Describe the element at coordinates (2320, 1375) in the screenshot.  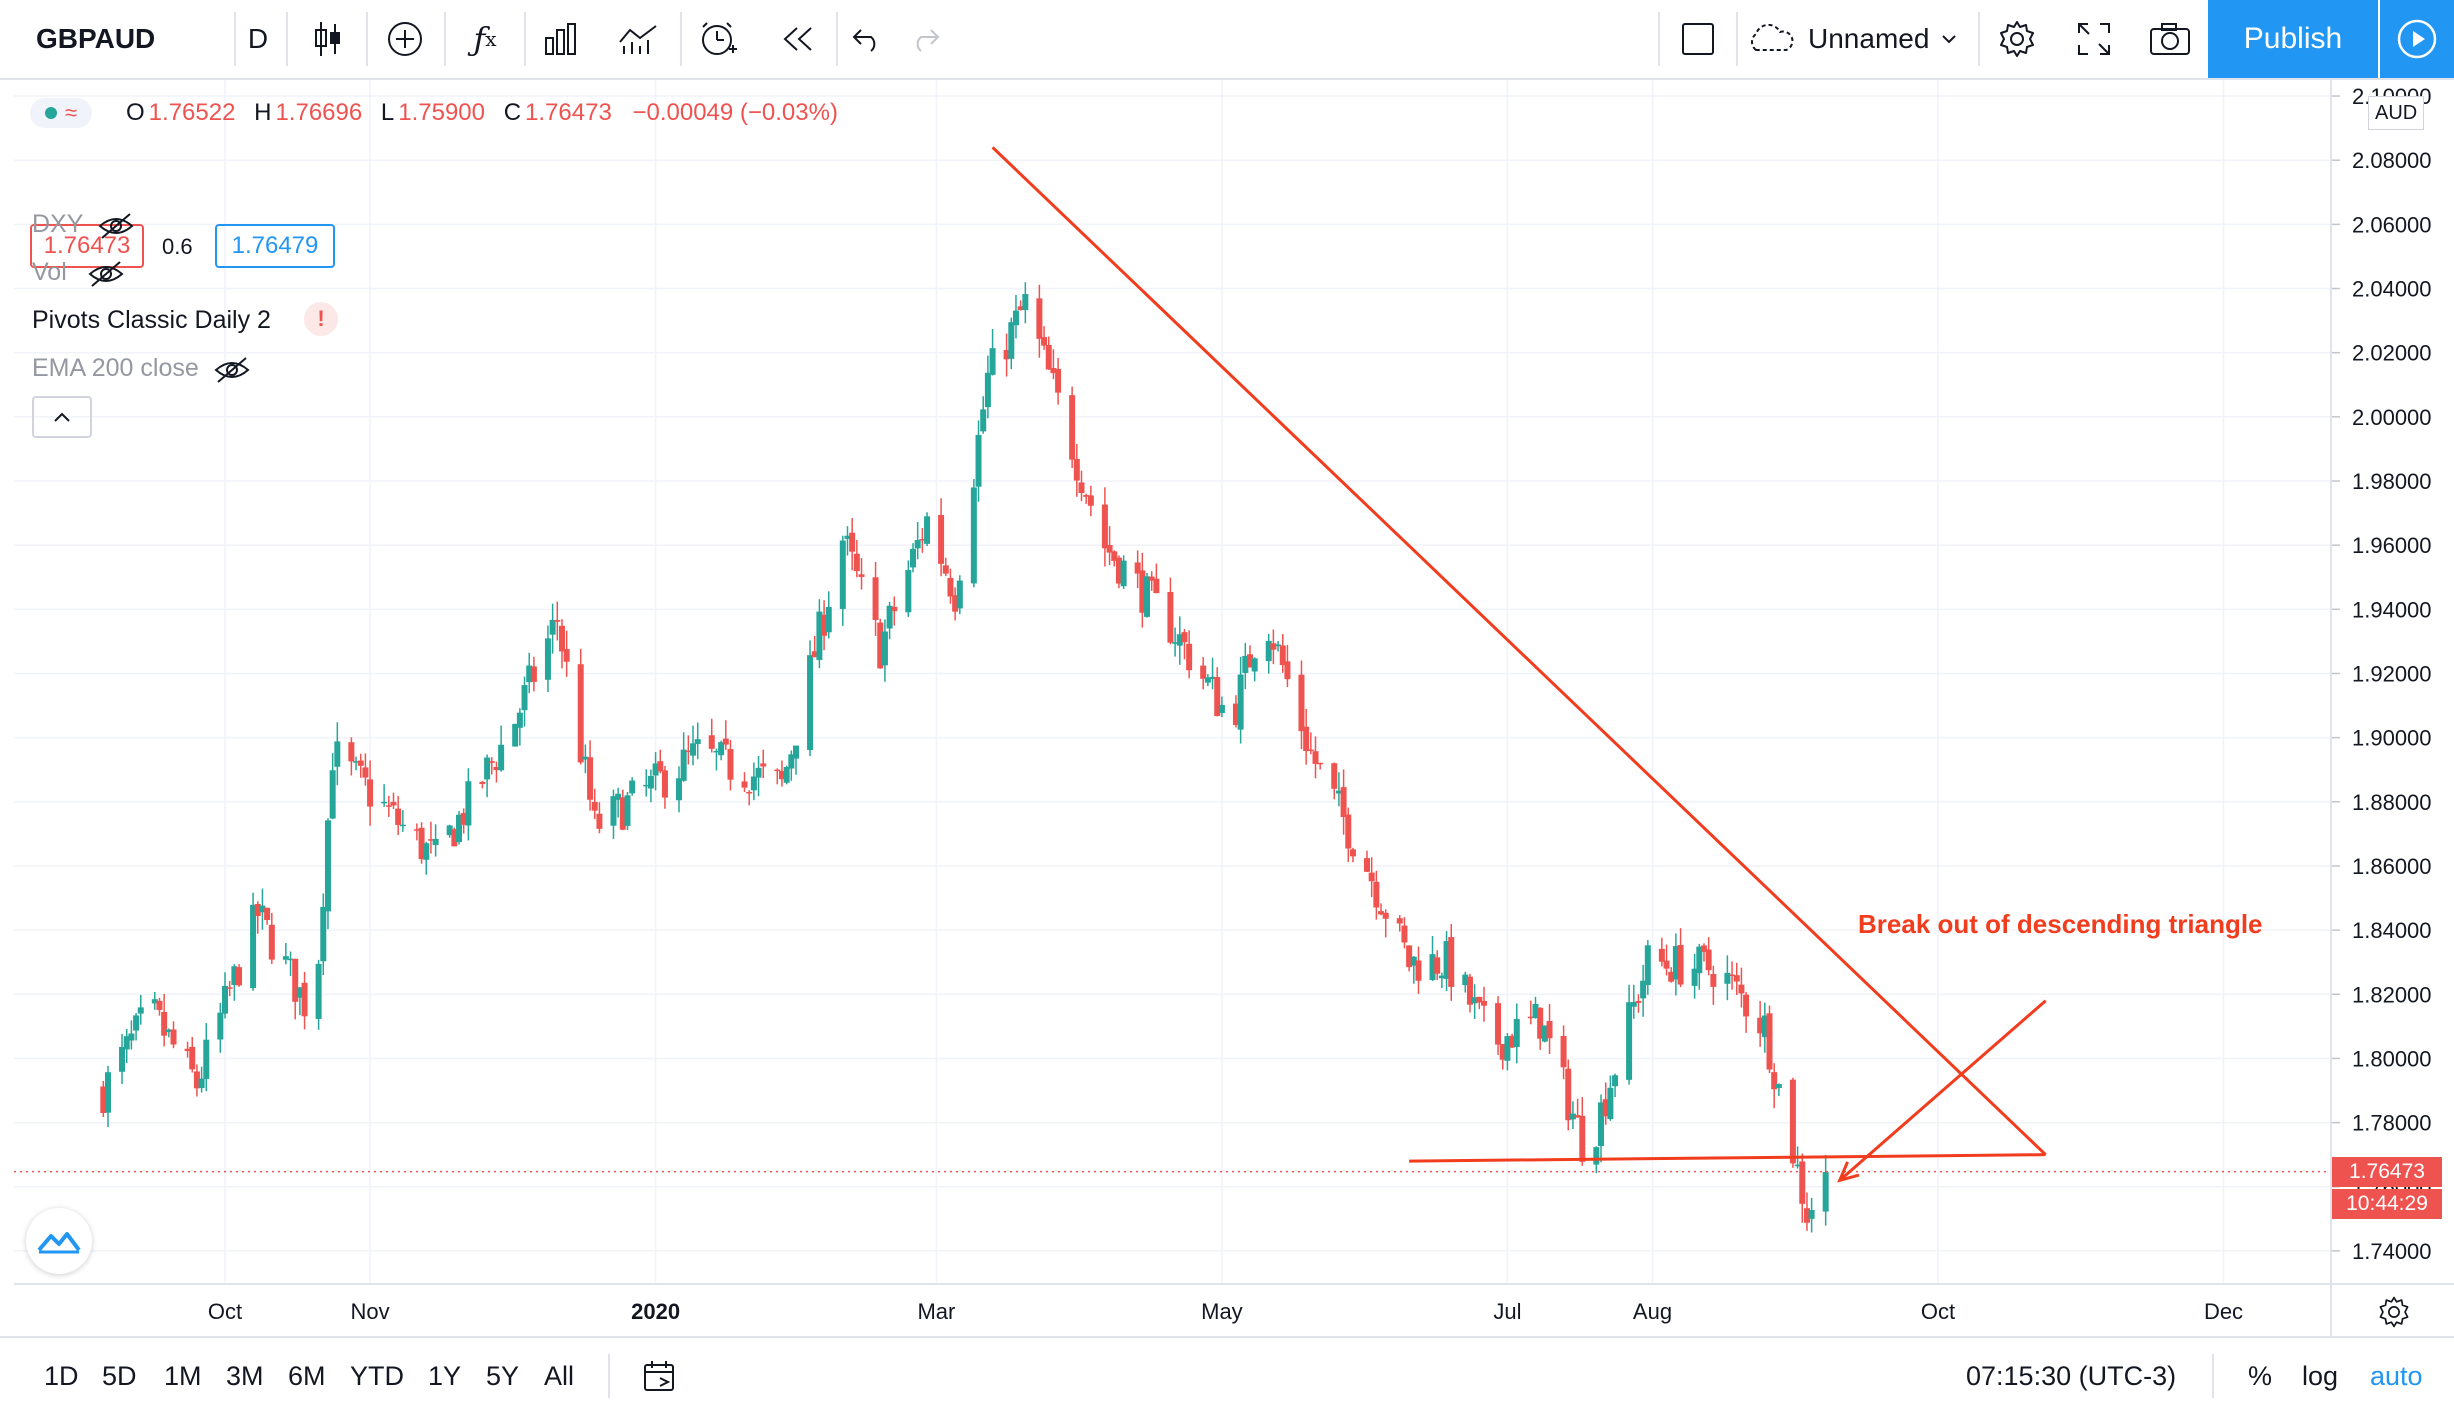
I see `log-scale-toggle: log` at that location.